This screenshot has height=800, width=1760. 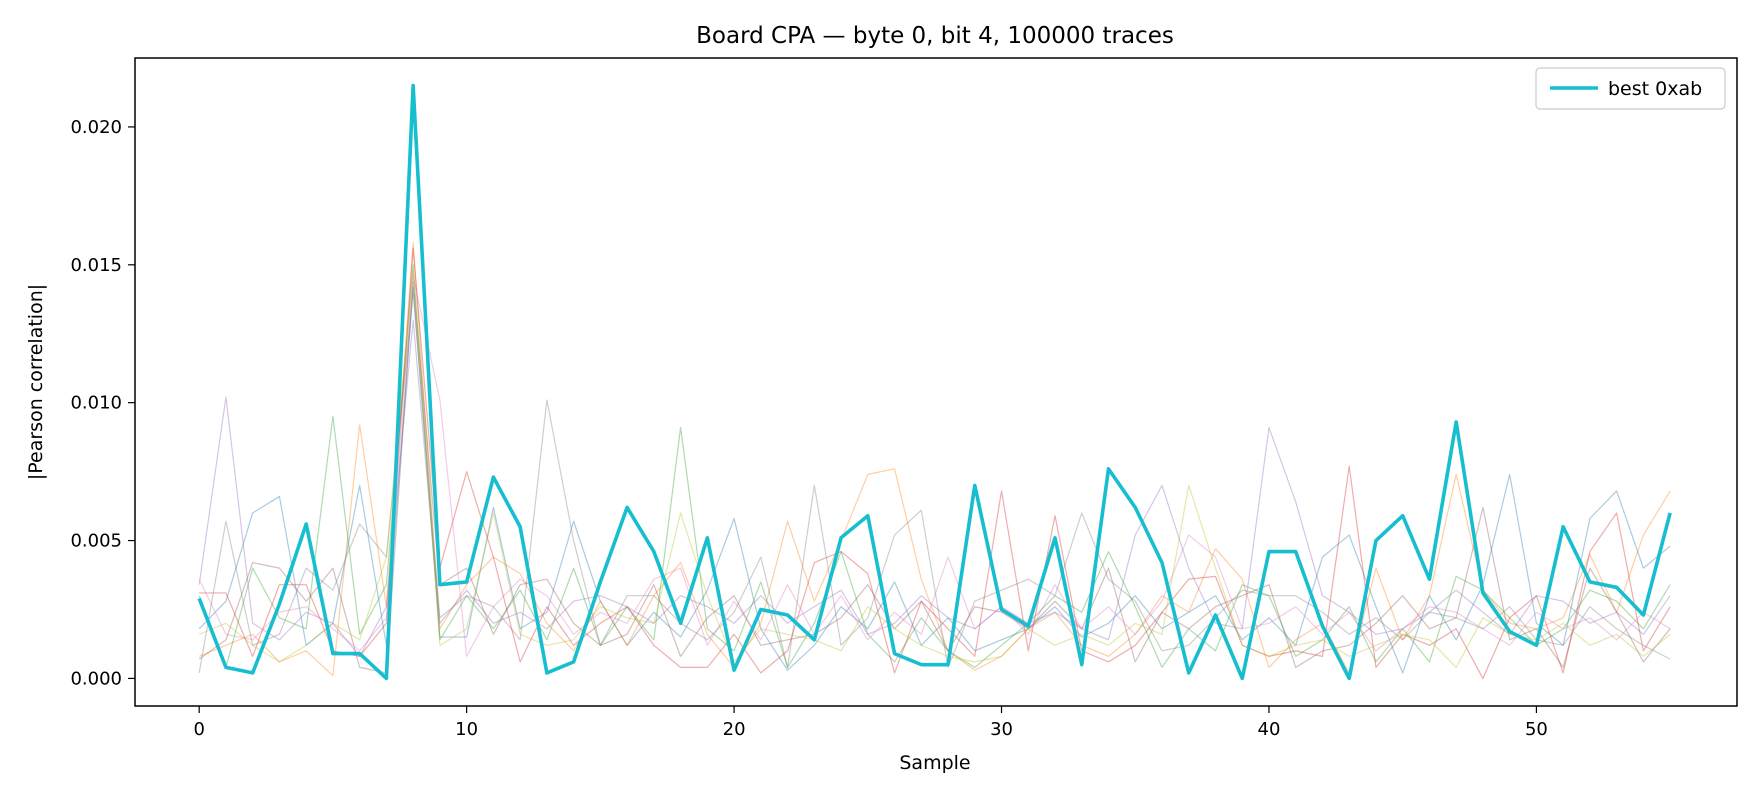 I want to click on x-tick-label: 20, so click(x=734, y=729).